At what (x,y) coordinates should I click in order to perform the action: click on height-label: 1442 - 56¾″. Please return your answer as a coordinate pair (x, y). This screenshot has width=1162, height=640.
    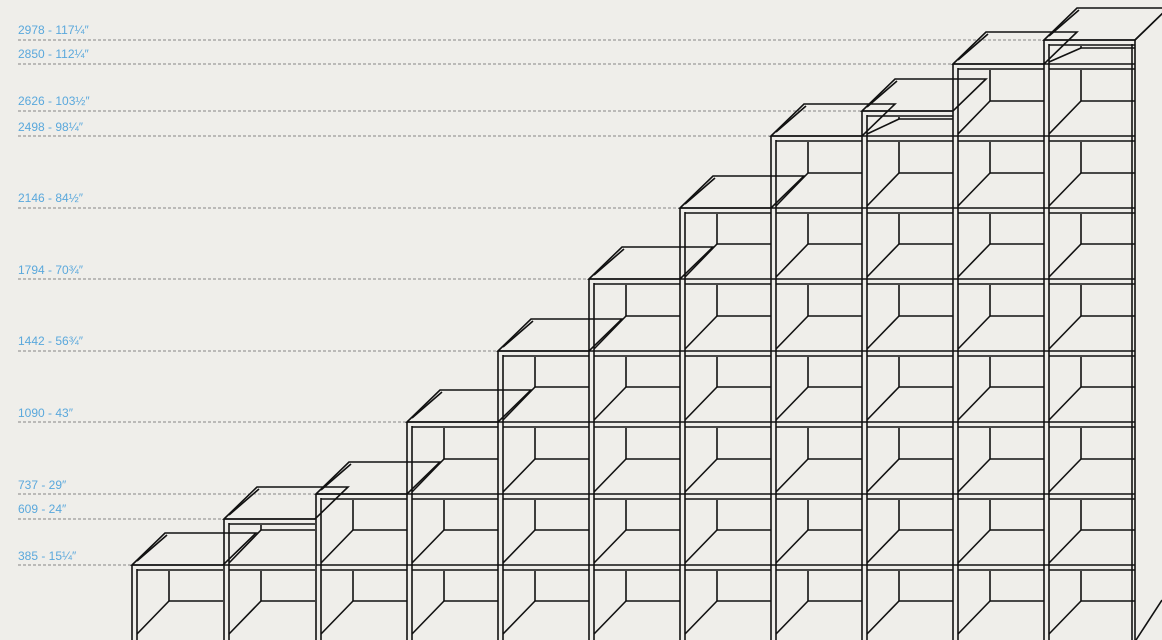
    Looking at the image, I should click on (51, 341).